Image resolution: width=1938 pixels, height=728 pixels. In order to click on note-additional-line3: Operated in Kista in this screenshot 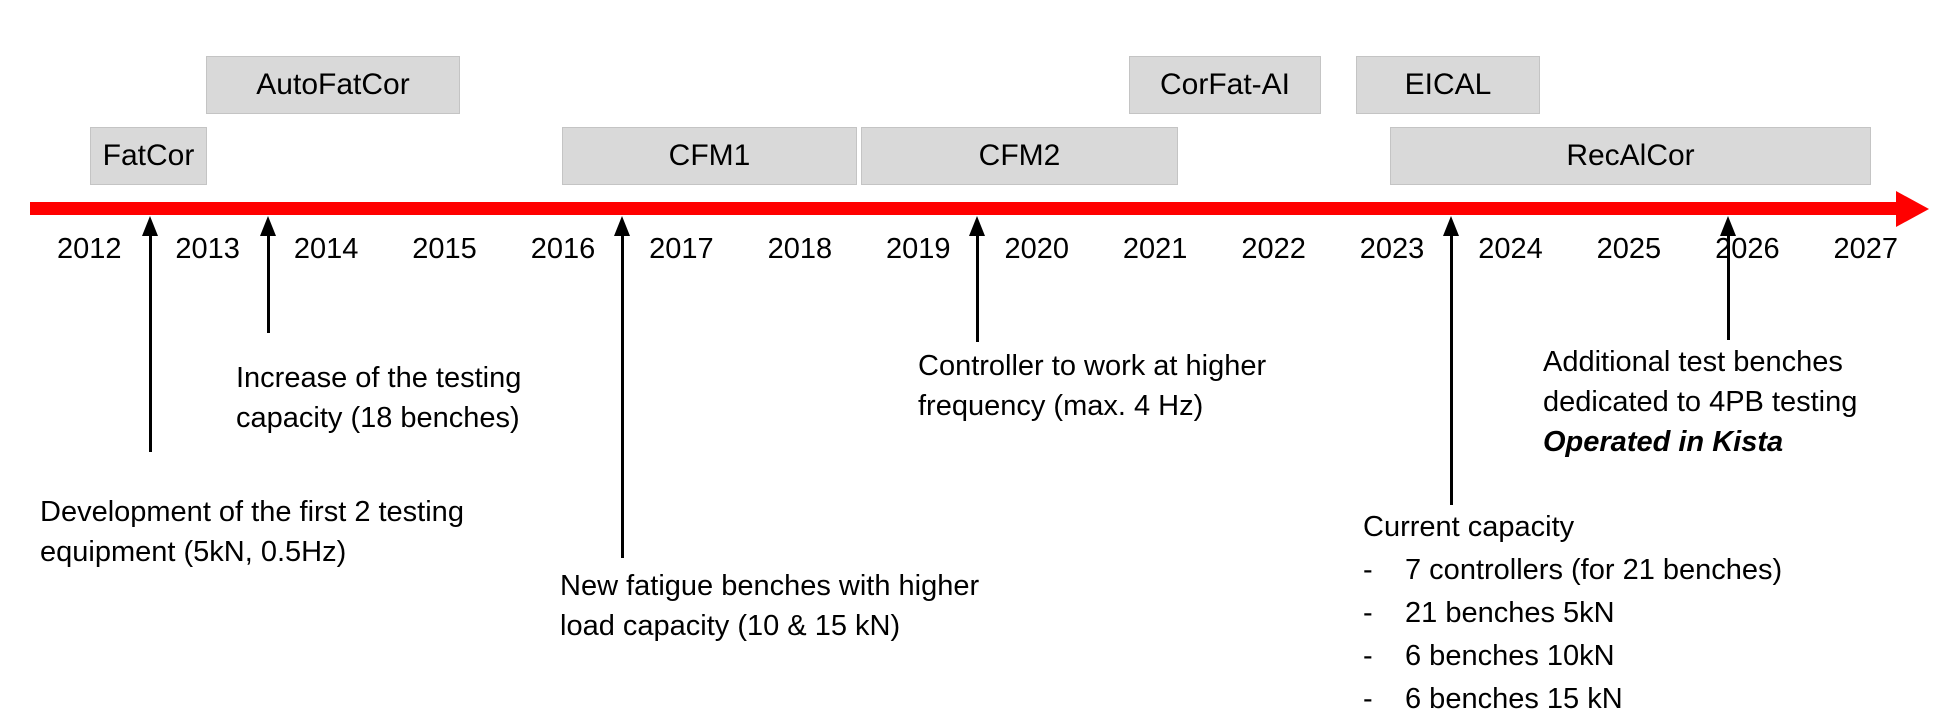, I will do `click(1663, 442)`.